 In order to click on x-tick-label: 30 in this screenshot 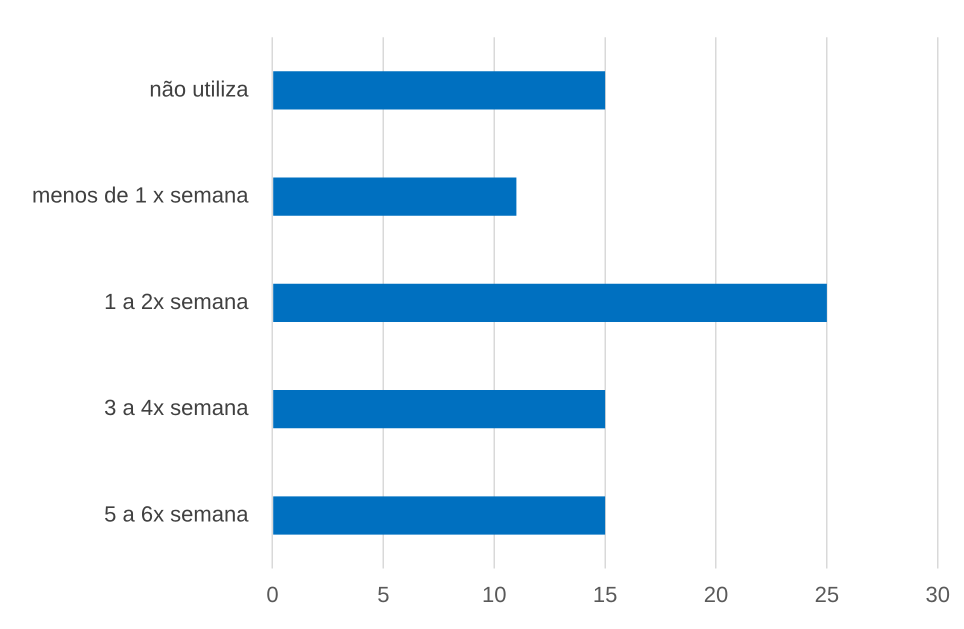, I will do `click(938, 594)`.